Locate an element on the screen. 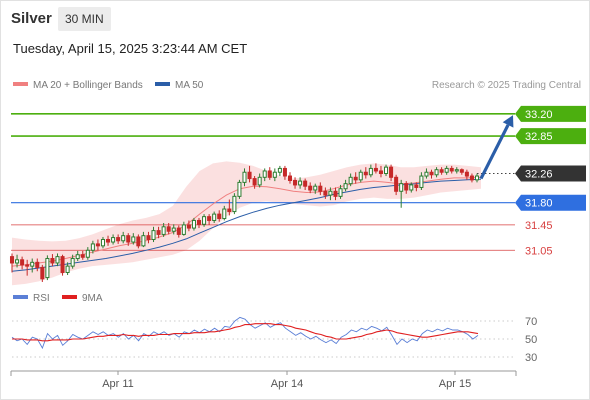  ma50-swatch is located at coordinates (162, 84).